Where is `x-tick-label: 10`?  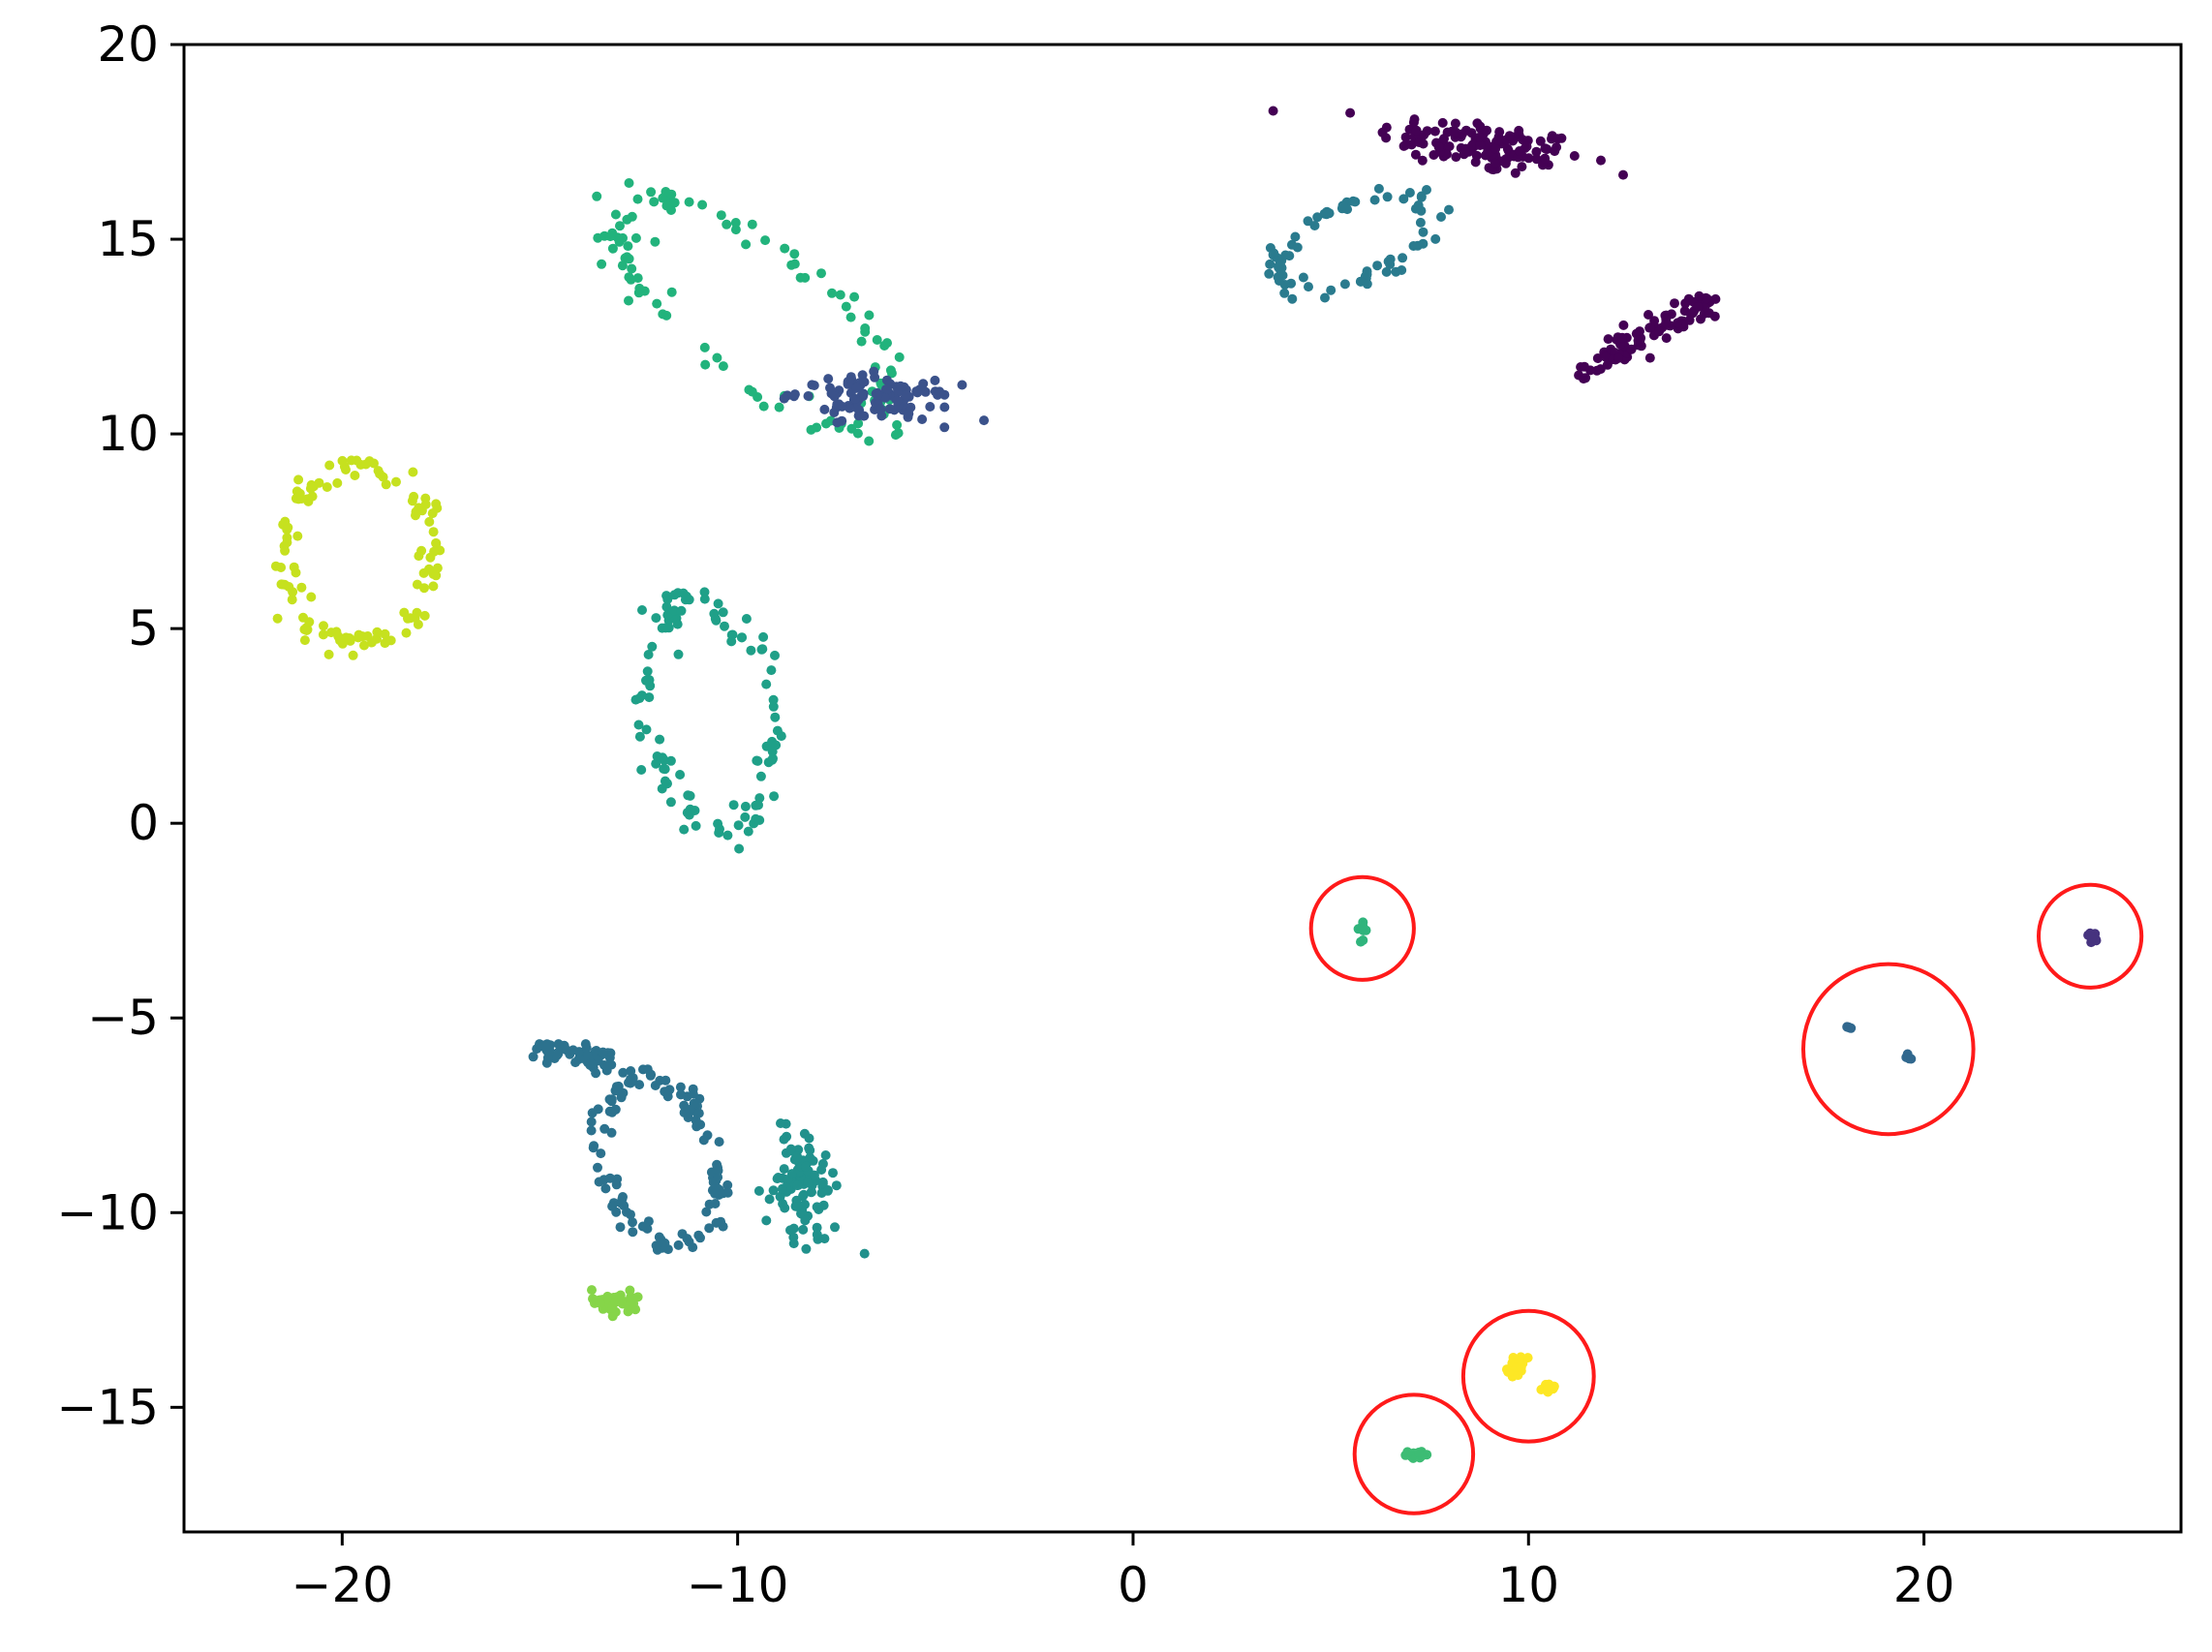 x-tick-label: 10 is located at coordinates (1528, 1585).